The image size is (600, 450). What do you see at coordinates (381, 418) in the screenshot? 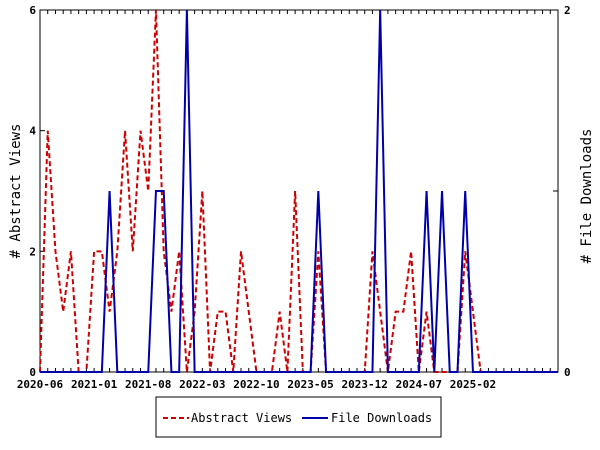
I see `legend-label-file-downloads: File Downloads` at bounding box center [381, 418].